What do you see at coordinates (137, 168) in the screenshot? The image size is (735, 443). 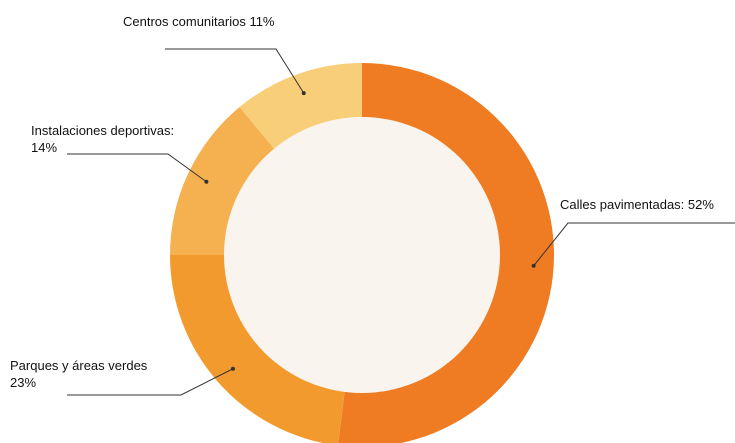 I see `leader-line-instalaciones-deportivas` at bounding box center [137, 168].